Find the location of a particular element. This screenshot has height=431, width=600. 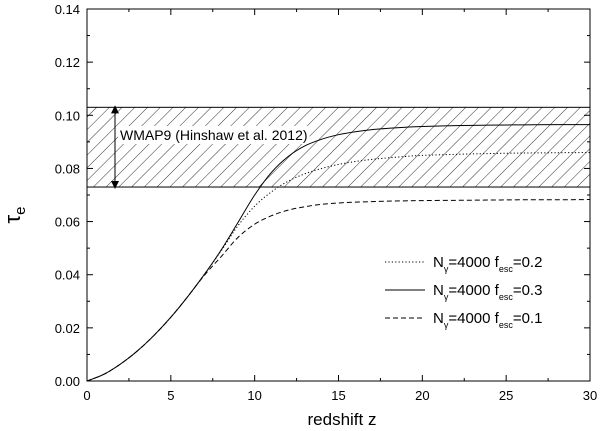

x-tick-label: 20 is located at coordinates (422, 395).